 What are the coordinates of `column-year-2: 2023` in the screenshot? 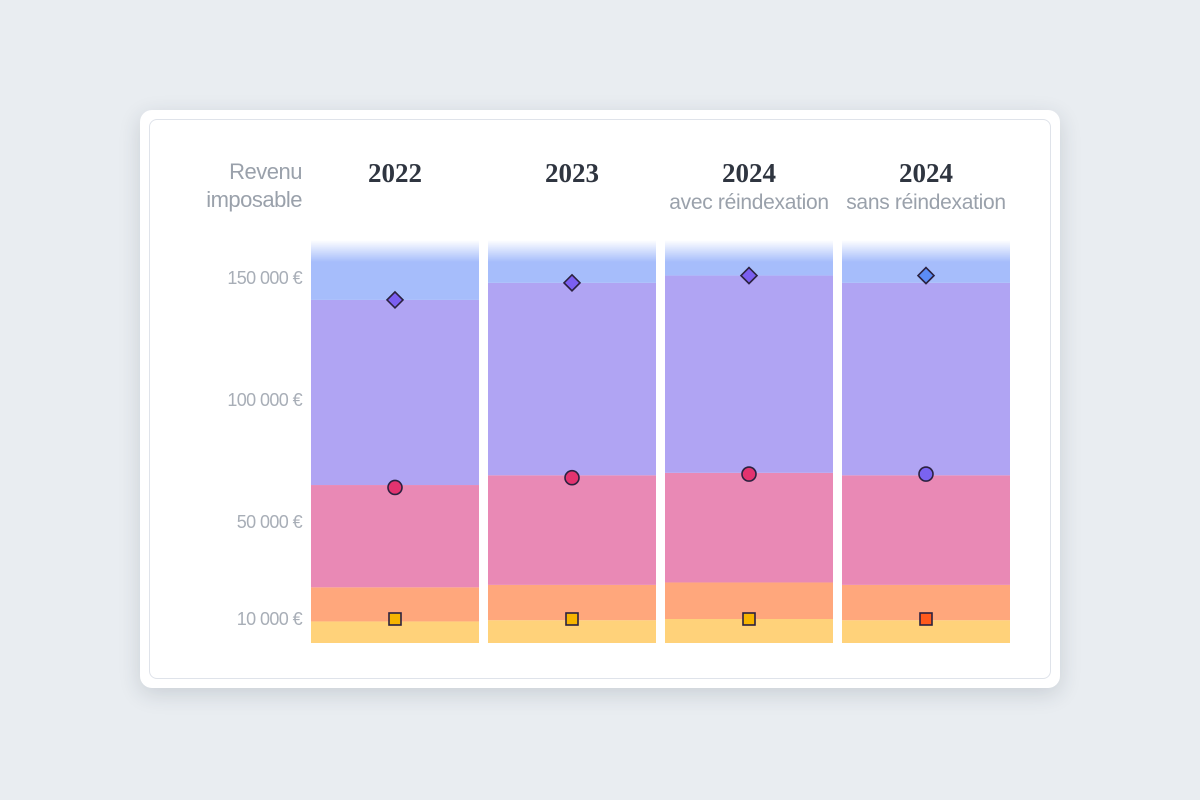 It's located at (572, 173).